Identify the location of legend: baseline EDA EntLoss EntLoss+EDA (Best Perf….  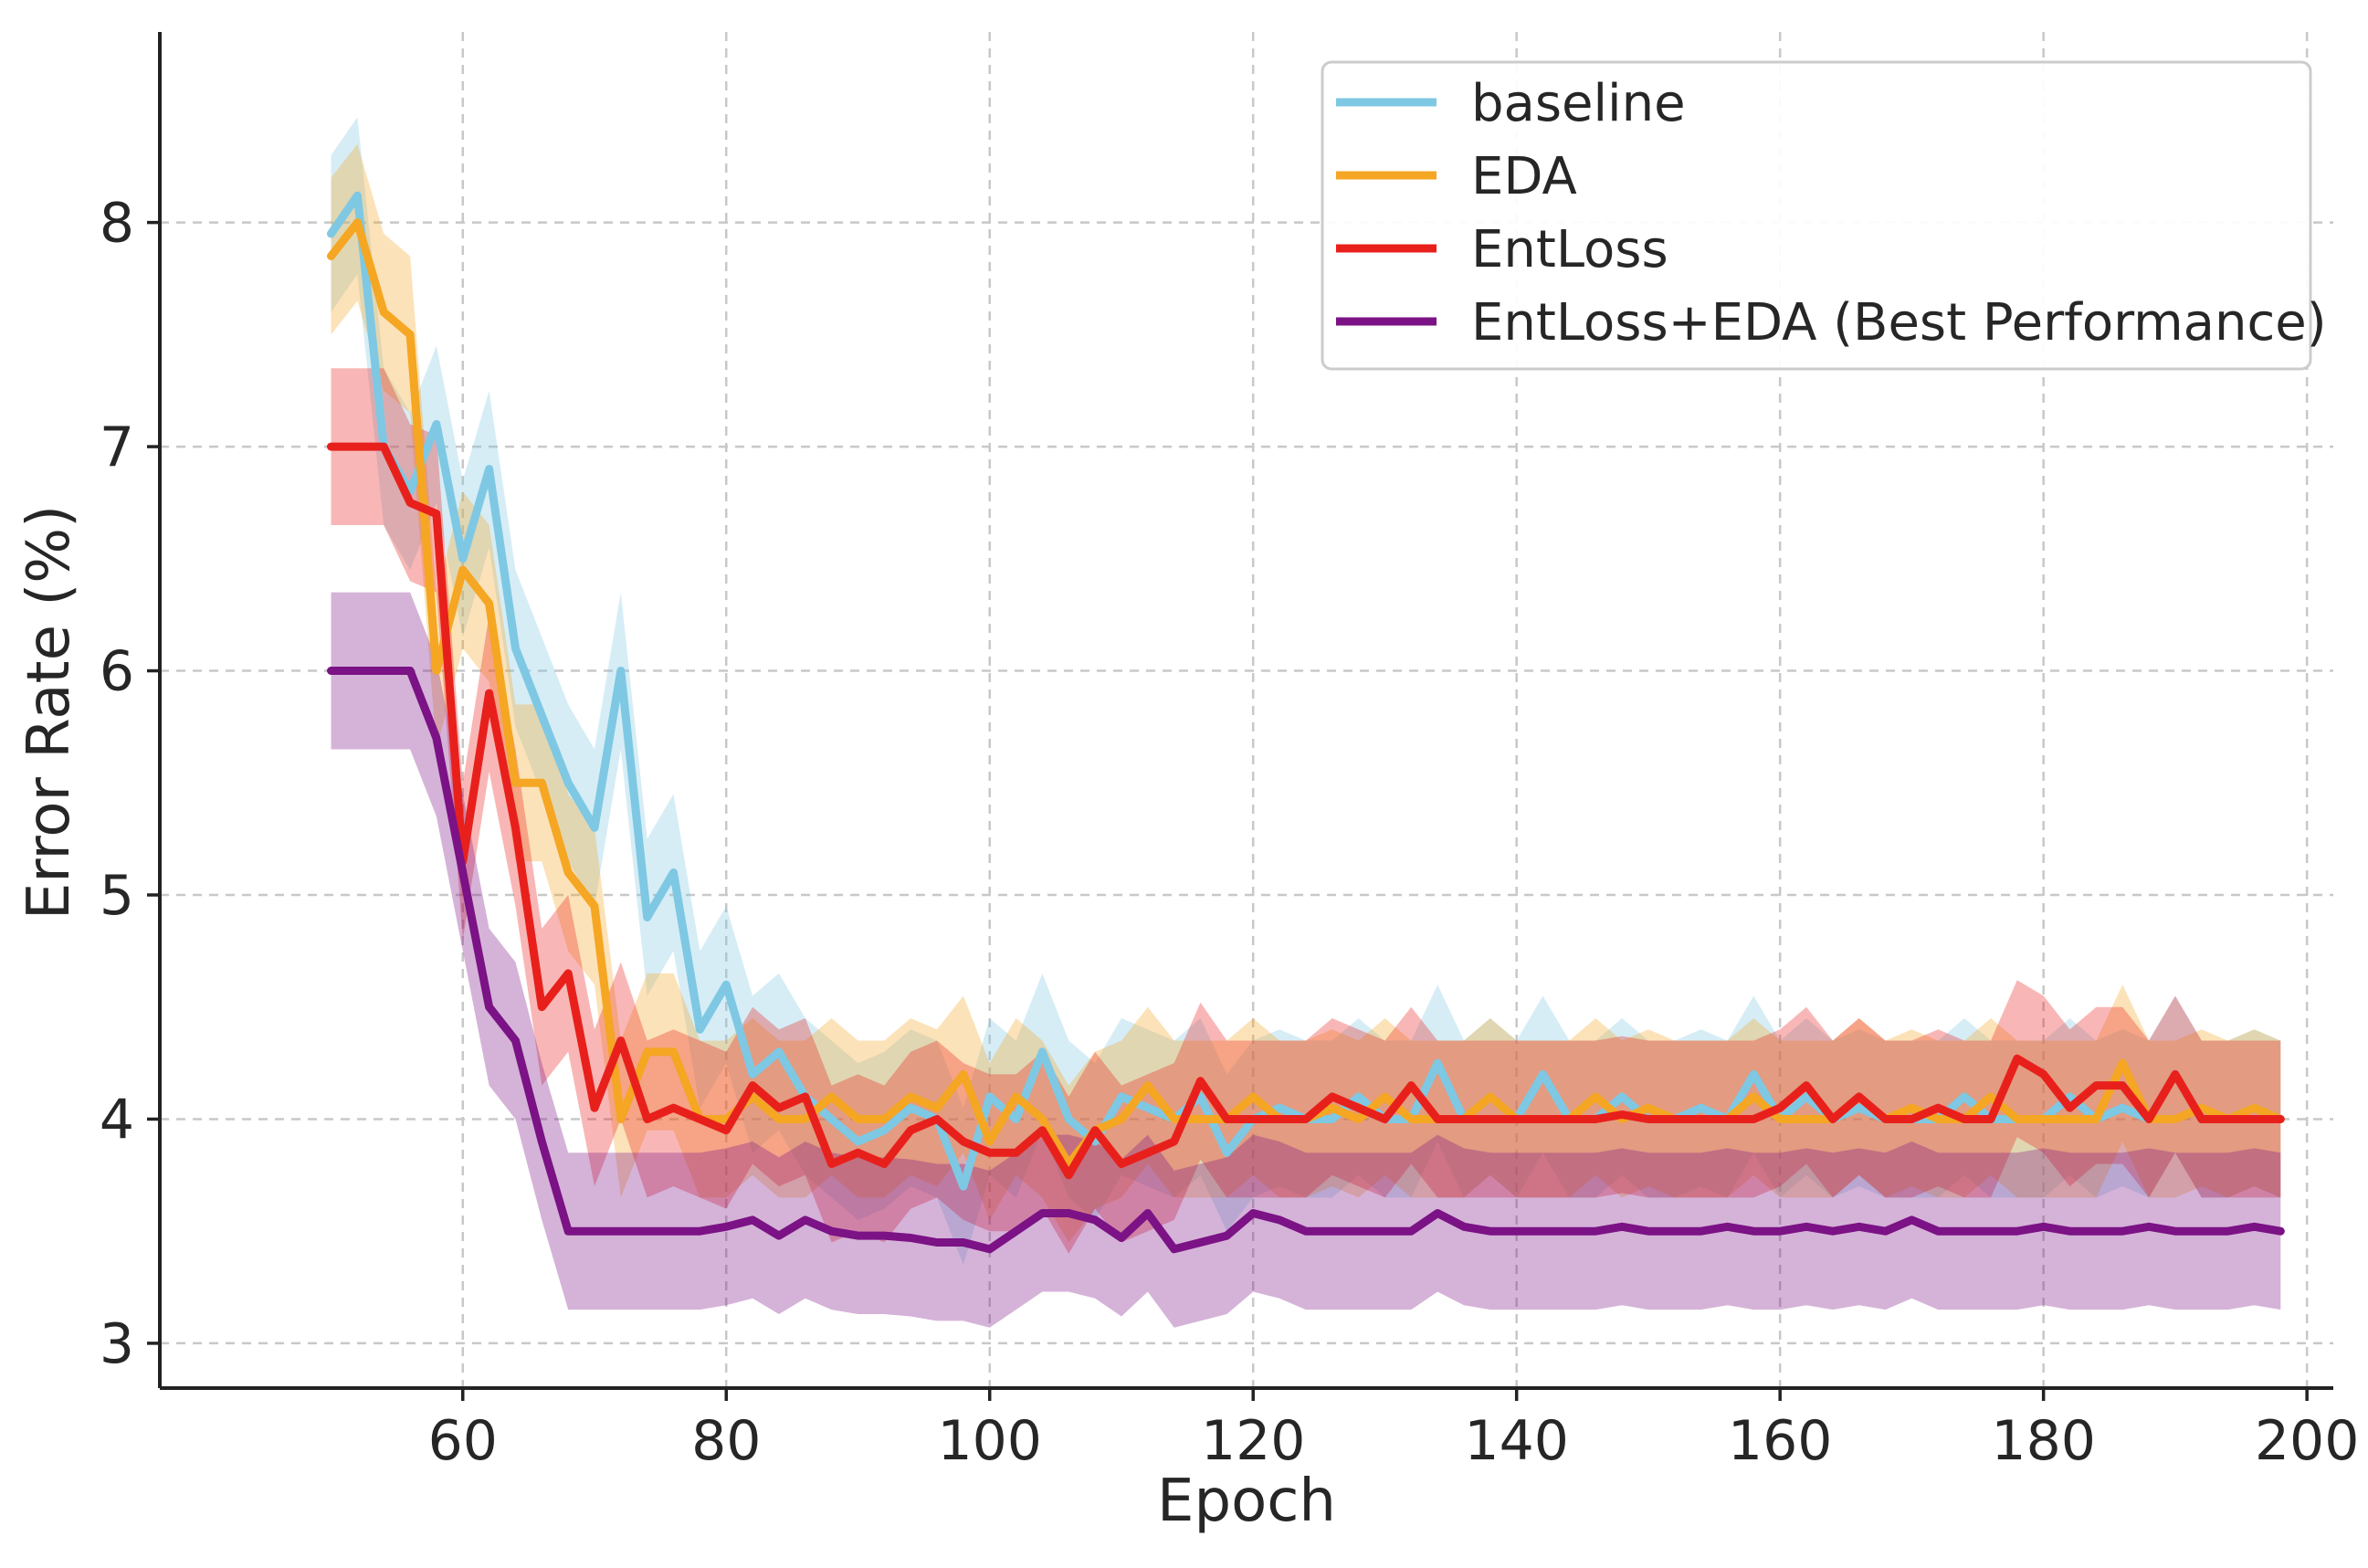
(1824, 215).